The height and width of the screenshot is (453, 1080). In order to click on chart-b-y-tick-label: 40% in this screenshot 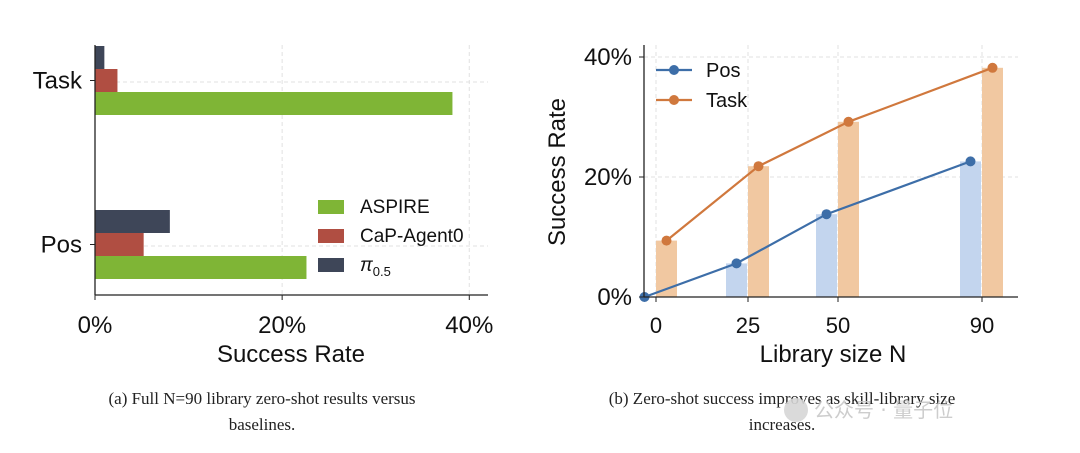, I will do `click(608, 57)`.